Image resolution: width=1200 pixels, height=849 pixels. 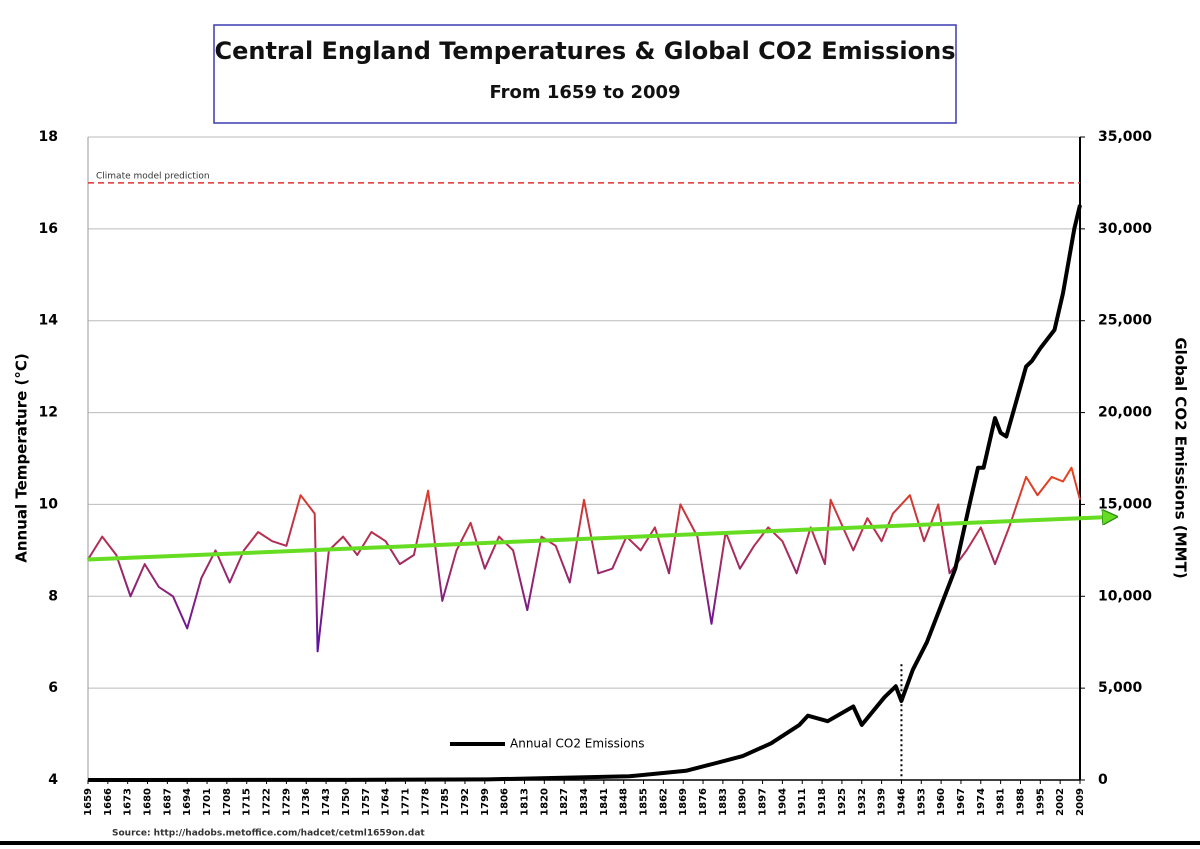 What do you see at coordinates (267, 802) in the screenshot?
I see `x-tick-label: 1722` at bounding box center [267, 802].